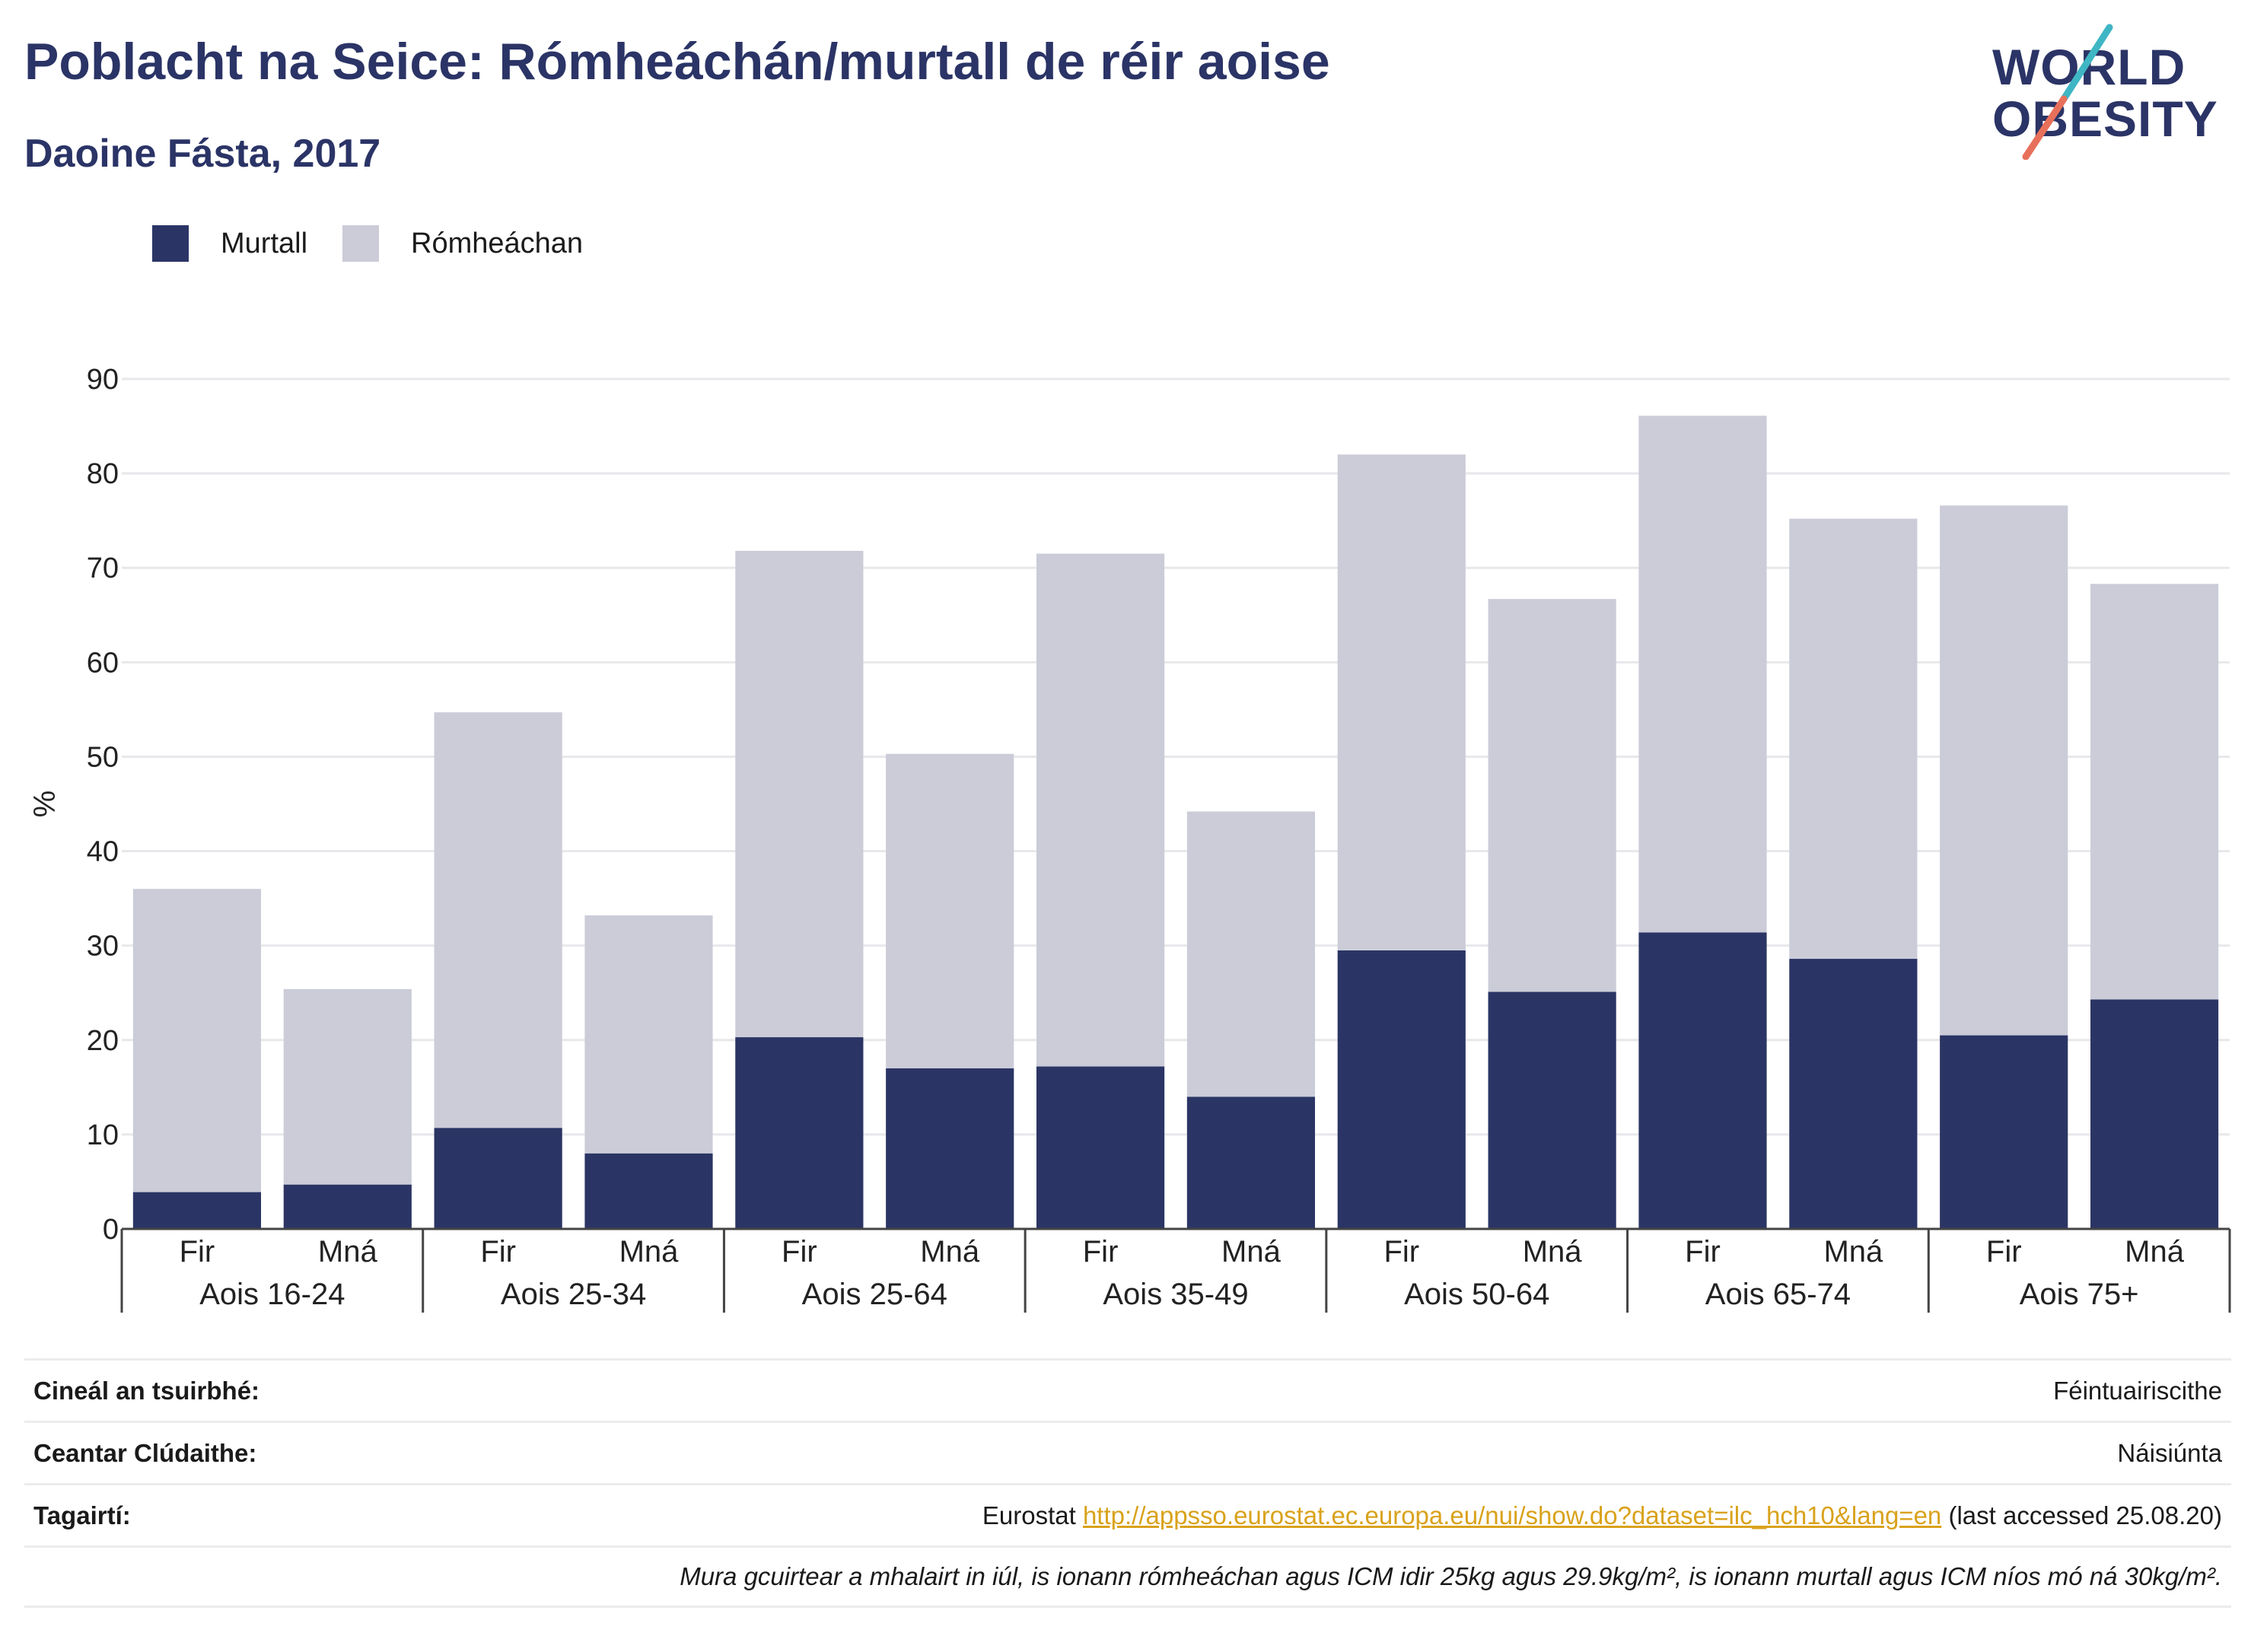  What do you see at coordinates (573, 1294) in the screenshot?
I see `x-group-label: Aois 25-34` at bounding box center [573, 1294].